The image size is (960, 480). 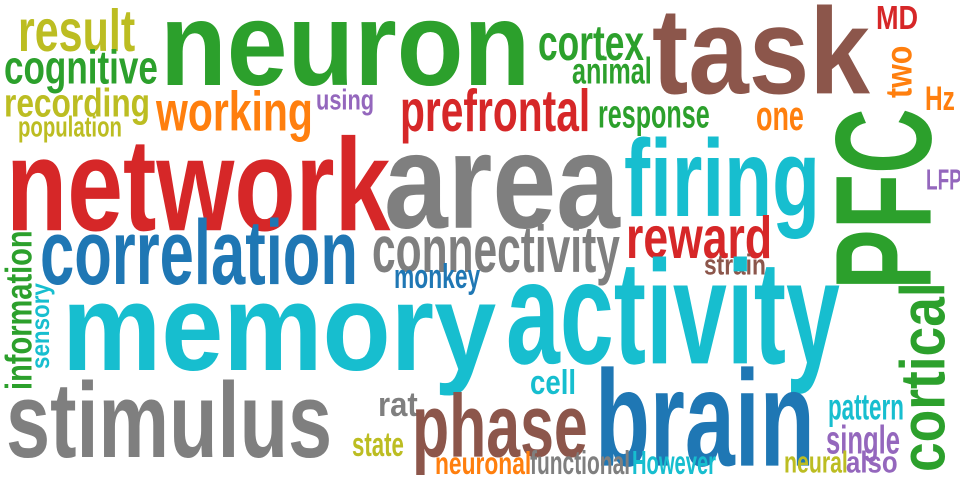 I want to click on word-two: two, so click(x=899, y=71).